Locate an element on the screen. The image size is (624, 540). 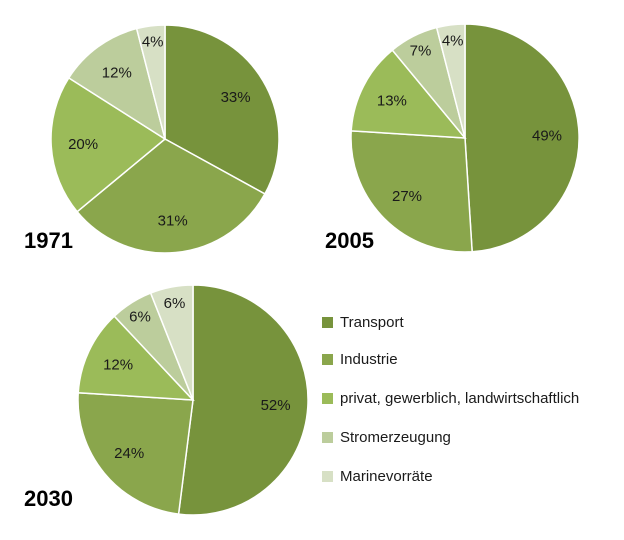
pie-slice-1971-marinevorraete is located at coordinates (150, 82).